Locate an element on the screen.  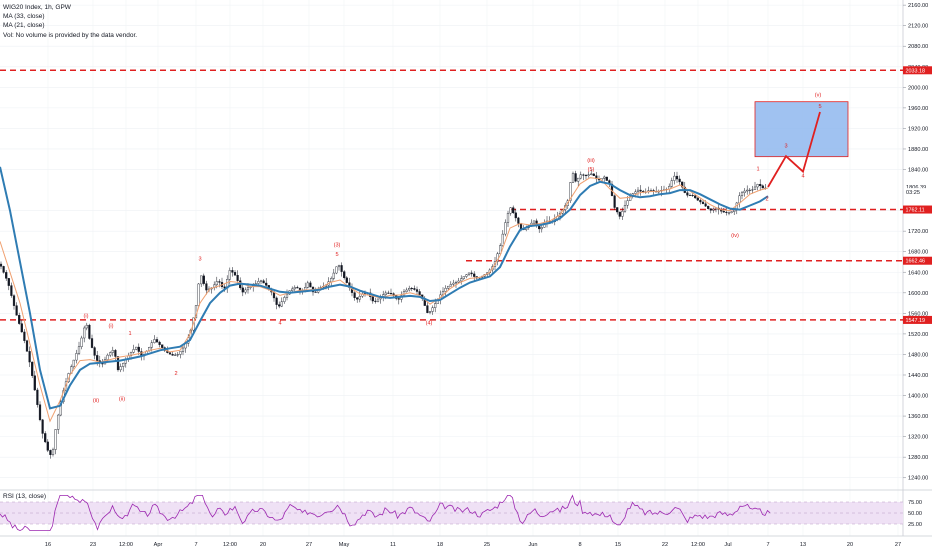
x-tick-label: 13 is located at coordinates (803, 545).